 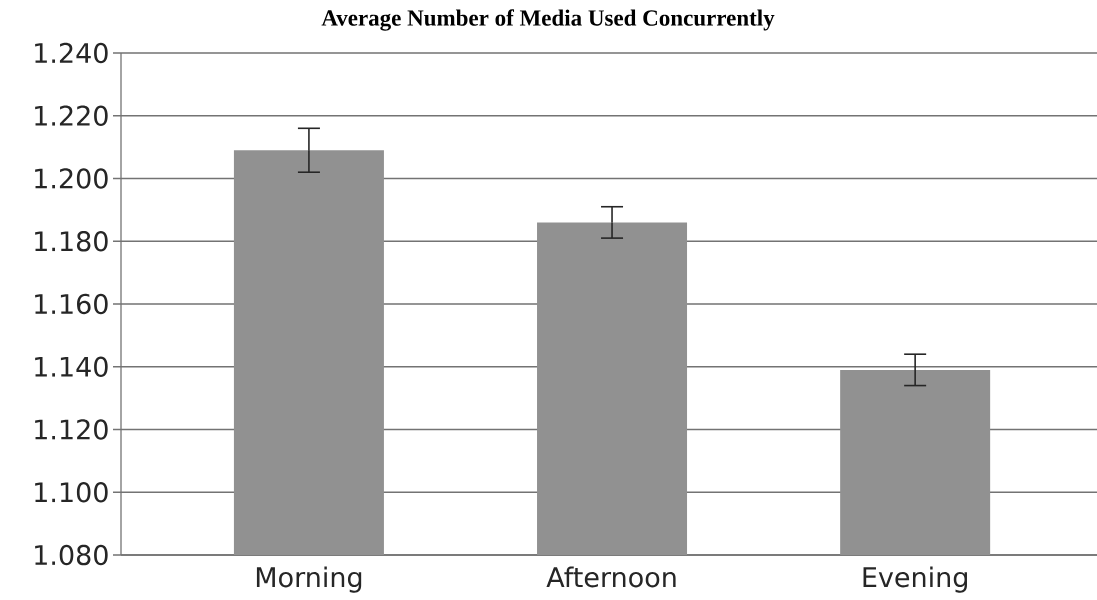 I want to click on y-tick-label: 1.080, so click(x=71, y=555).